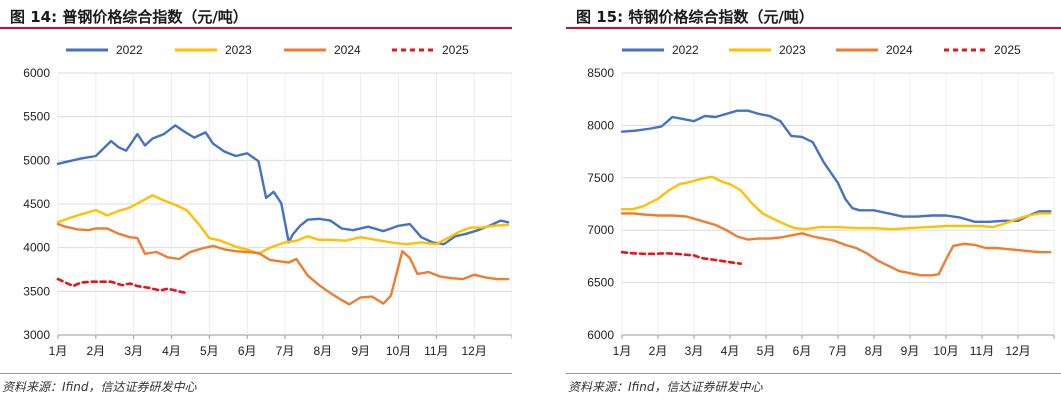 The width and height of the screenshot is (1061, 401). Describe the element at coordinates (600, 178) in the screenshot. I see `y-tick-label: 7500` at that location.